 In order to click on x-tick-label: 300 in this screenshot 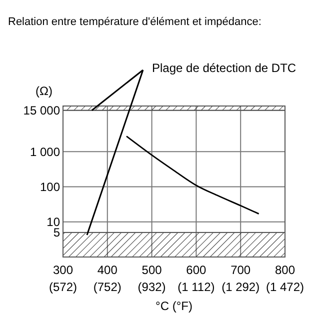, I will do `click(63, 270)`.